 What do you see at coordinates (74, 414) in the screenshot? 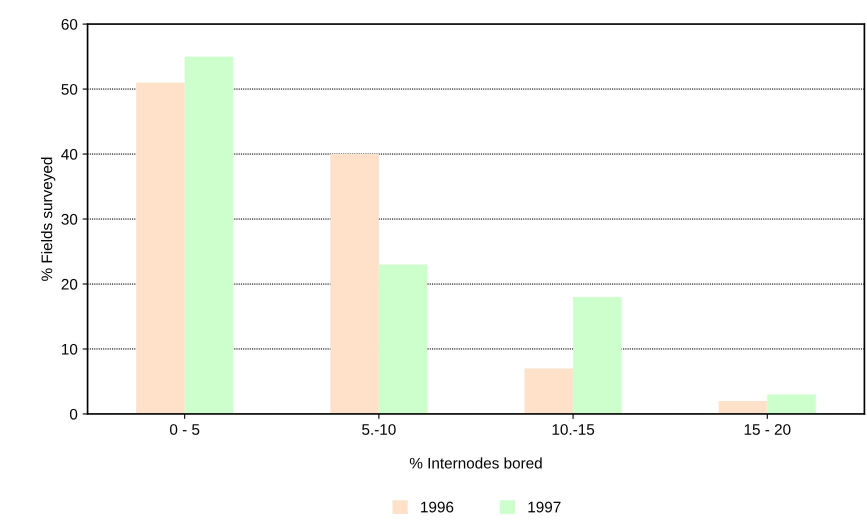
I see `y-tick-label: 0` at bounding box center [74, 414].